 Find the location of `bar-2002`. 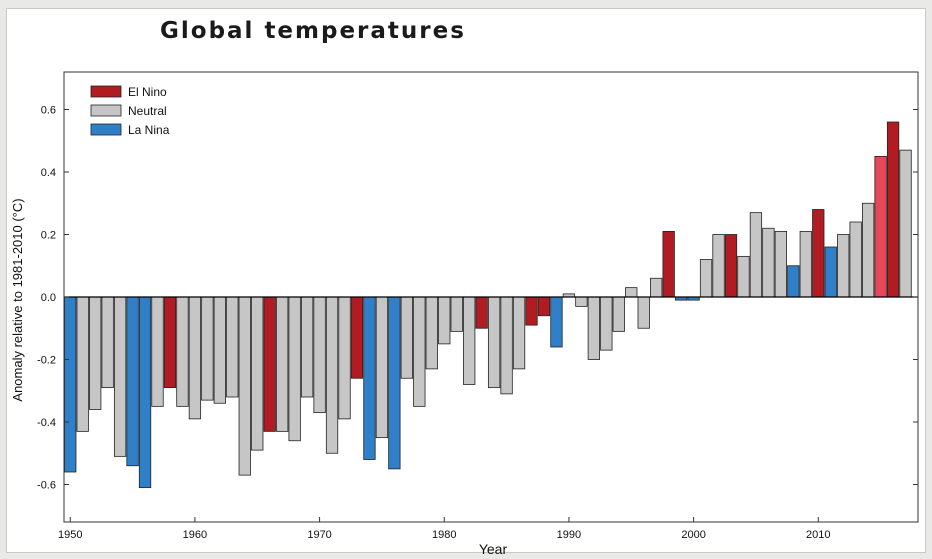

bar-2002 is located at coordinates (718, 266).